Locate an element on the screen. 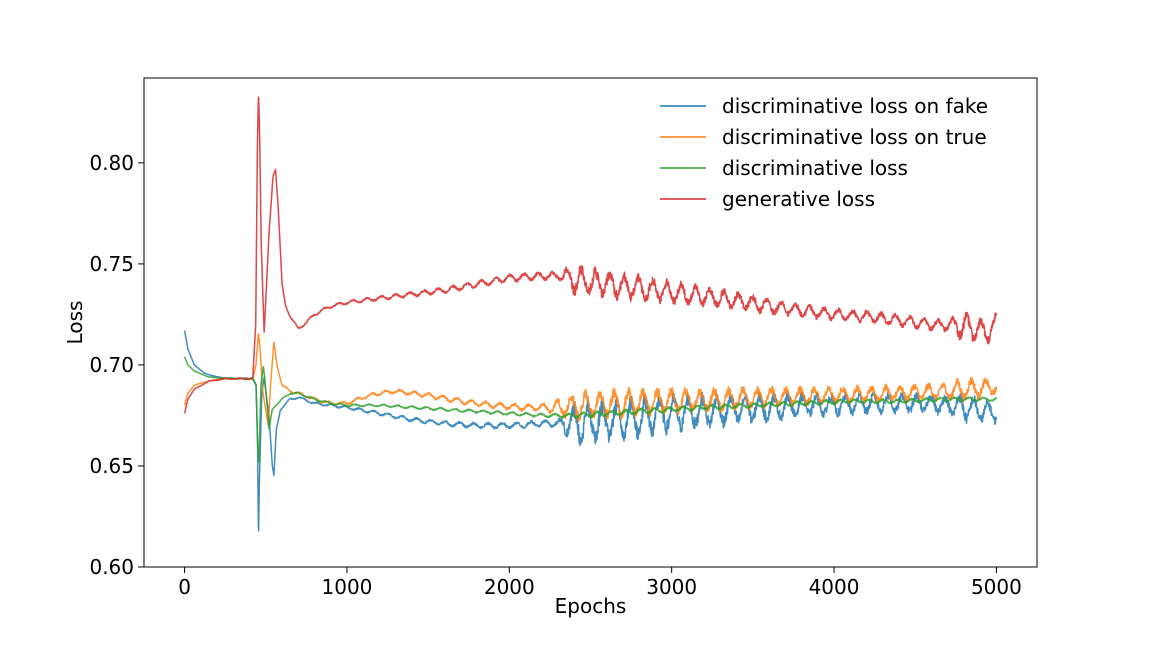  x-axis-label: Epochs is located at coordinates (591, 606).